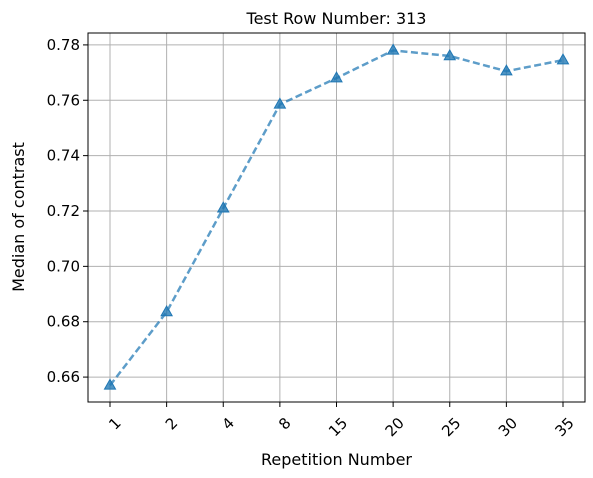 Image resolution: width=593 pixels, height=478 pixels. Describe the element at coordinates (336, 459) in the screenshot. I see `x-axis-label: Repetition Number` at that location.